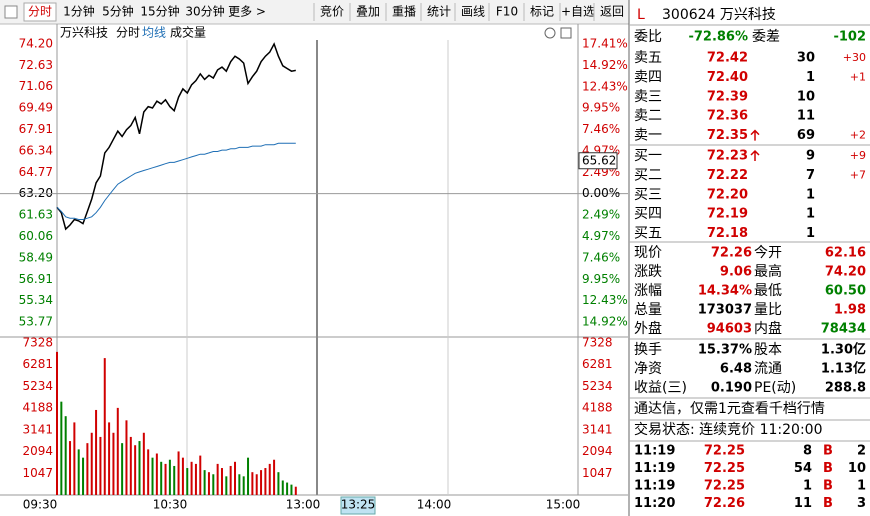 This screenshot has height=516, width=870. I want to click on fund-value: 288.8, so click(845, 388).